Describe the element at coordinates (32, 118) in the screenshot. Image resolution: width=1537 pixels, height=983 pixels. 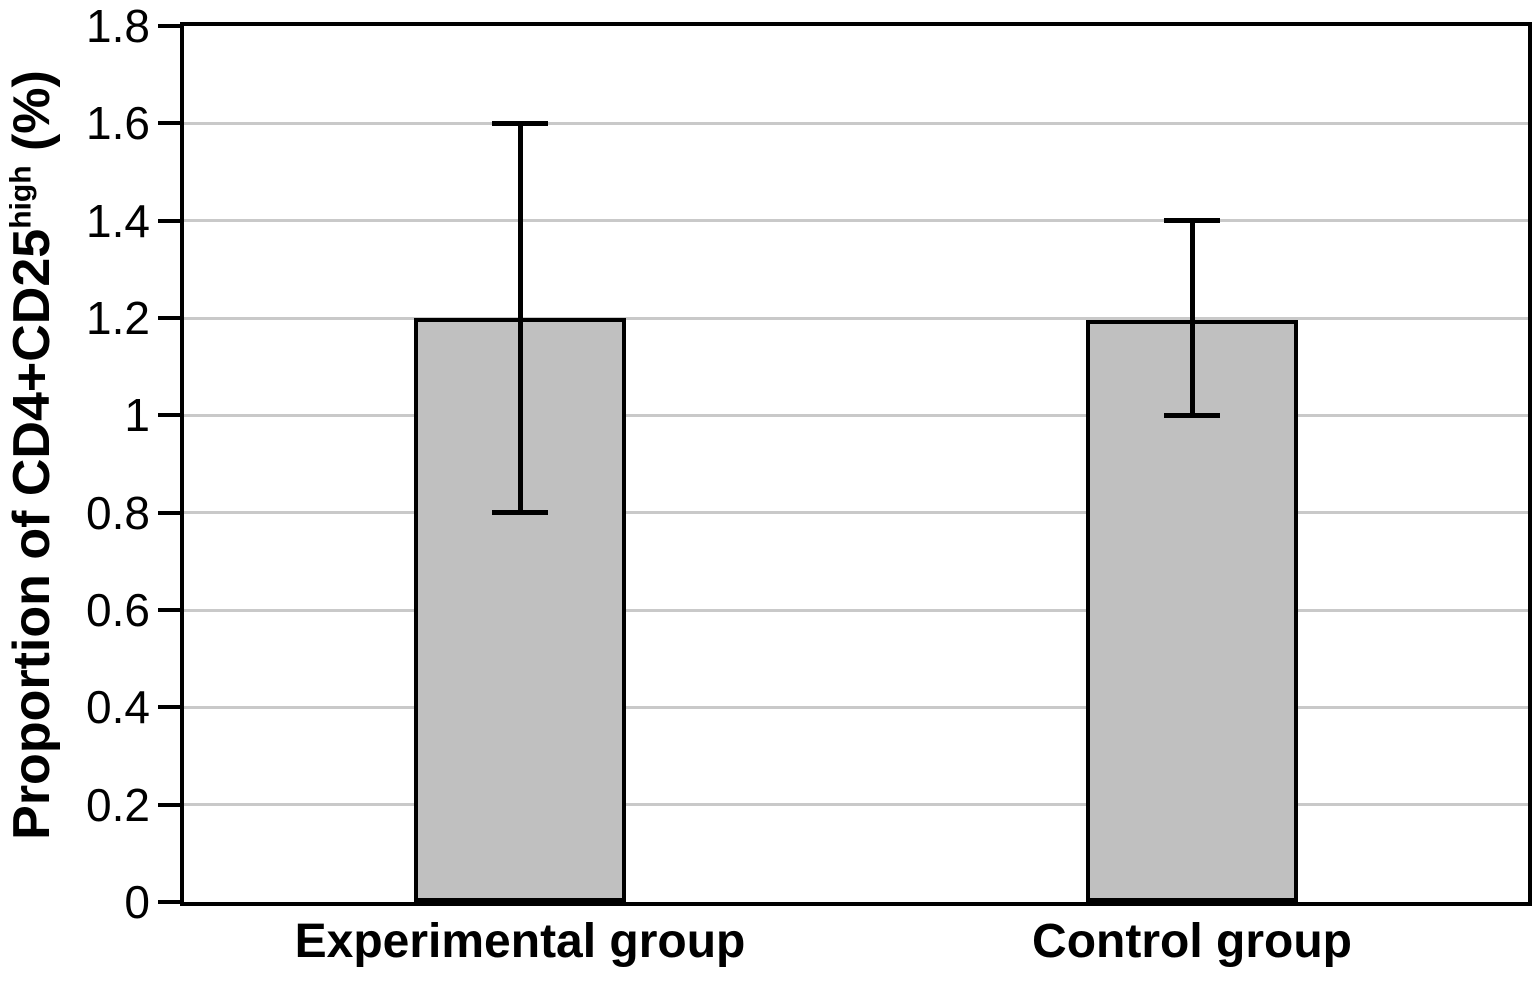
I see `y-axis-title-unit: (%)` at that location.